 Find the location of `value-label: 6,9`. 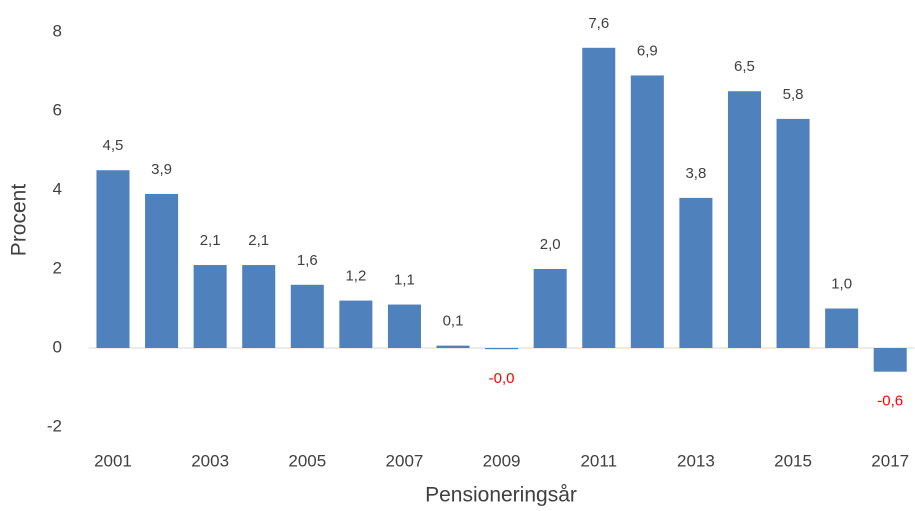

value-label: 6,9 is located at coordinates (647, 50).